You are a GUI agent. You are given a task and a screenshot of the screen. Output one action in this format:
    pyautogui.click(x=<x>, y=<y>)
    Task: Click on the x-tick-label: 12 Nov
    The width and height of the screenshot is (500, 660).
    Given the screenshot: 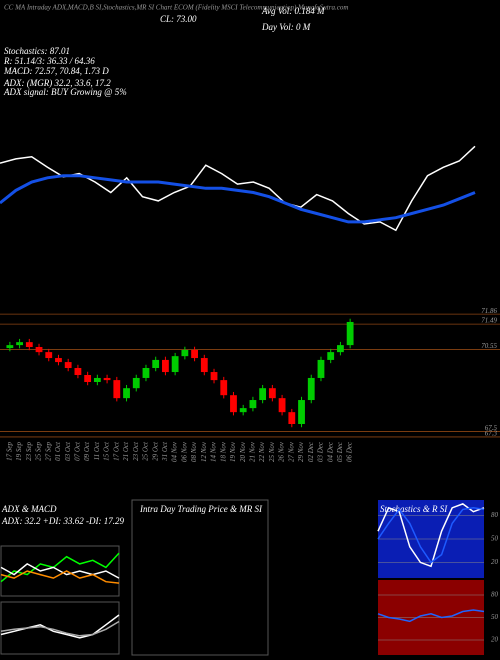 What is the action you would take?
    pyautogui.click(x=204, y=451)
    